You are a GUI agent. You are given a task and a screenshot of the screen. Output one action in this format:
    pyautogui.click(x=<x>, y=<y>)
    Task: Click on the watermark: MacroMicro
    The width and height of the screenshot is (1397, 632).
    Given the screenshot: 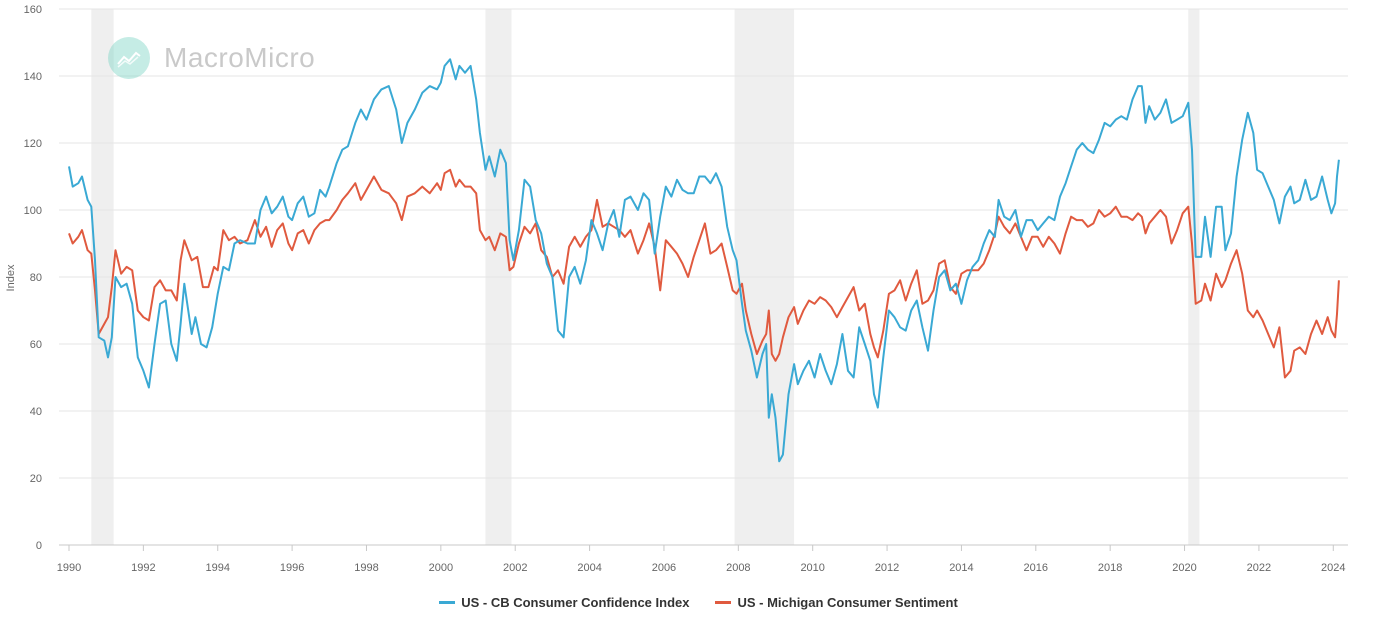 What is the action you would take?
    pyautogui.click(x=211, y=58)
    